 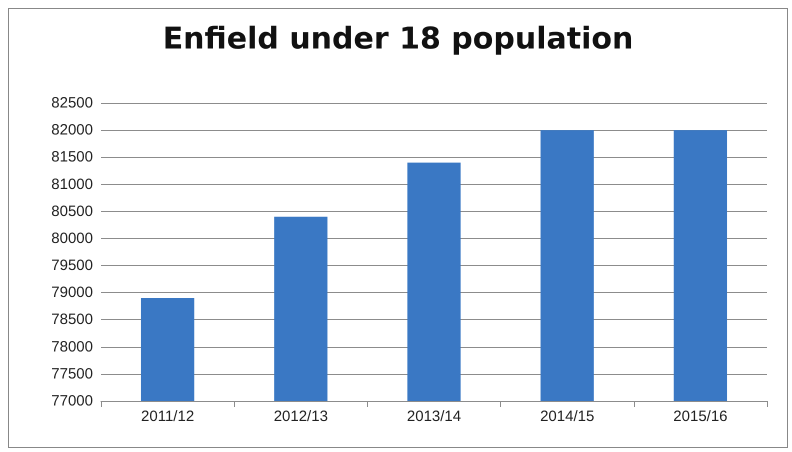 What do you see at coordinates (72, 184) in the screenshot?
I see `y-tick-label: 81000` at bounding box center [72, 184].